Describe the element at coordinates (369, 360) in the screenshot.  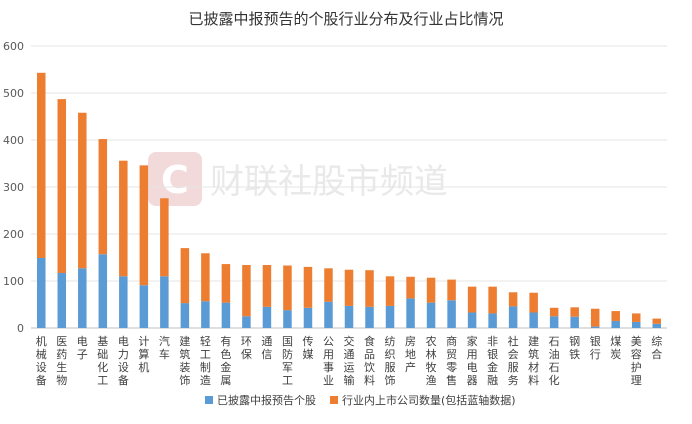
I see `x-category-label: 食品饮料` at that location.